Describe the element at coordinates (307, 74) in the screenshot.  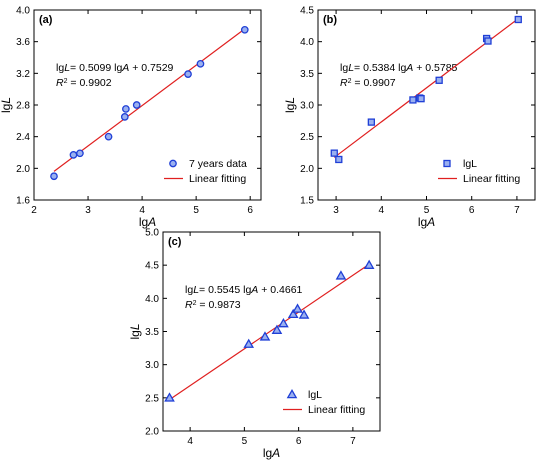
I see `y-tick-label-b: 3.5` at that location.